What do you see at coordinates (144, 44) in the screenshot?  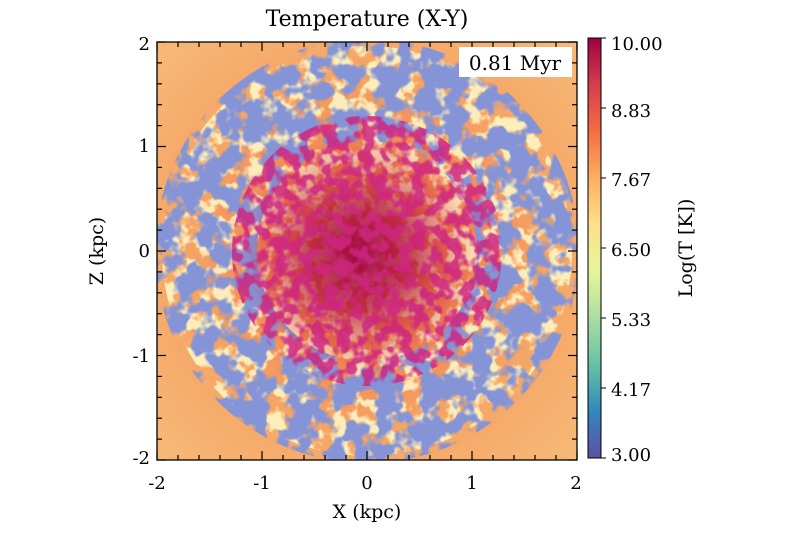 I see `y-tick-label: 2` at bounding box center [144, 44].